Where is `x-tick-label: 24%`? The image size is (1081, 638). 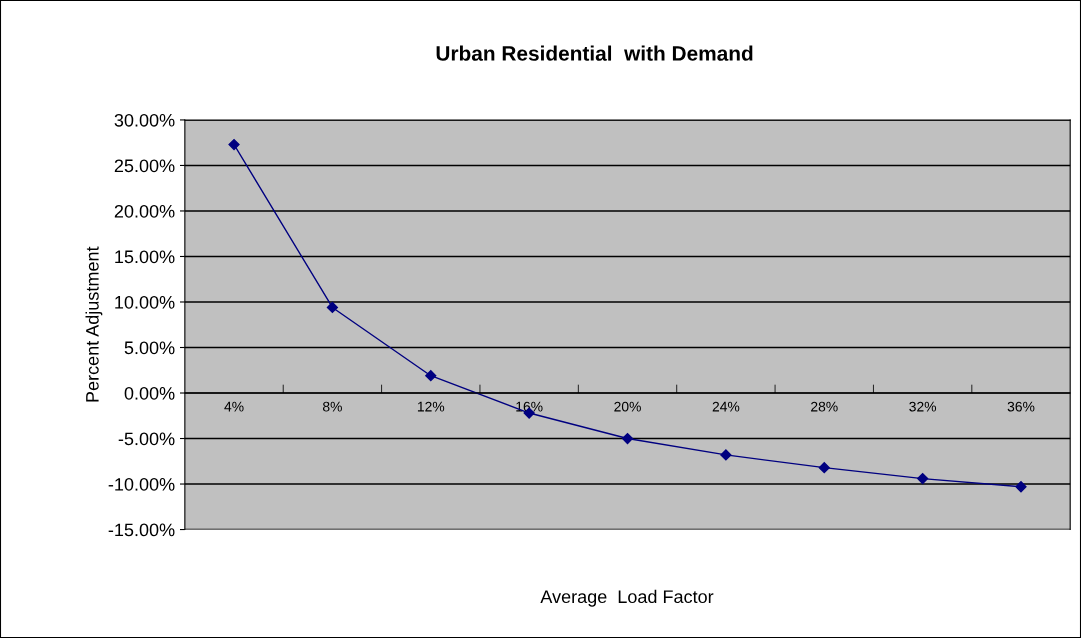
x-tick-label: 24% is located at coordinates (726, 406).